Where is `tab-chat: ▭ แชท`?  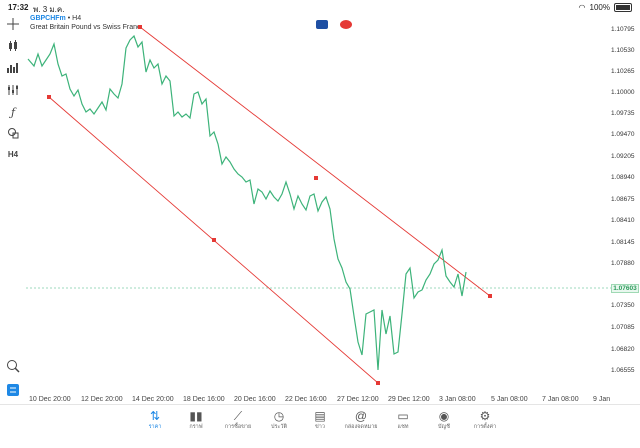
tab-chat: ▭ แชท is located at coordinates (403, 420).